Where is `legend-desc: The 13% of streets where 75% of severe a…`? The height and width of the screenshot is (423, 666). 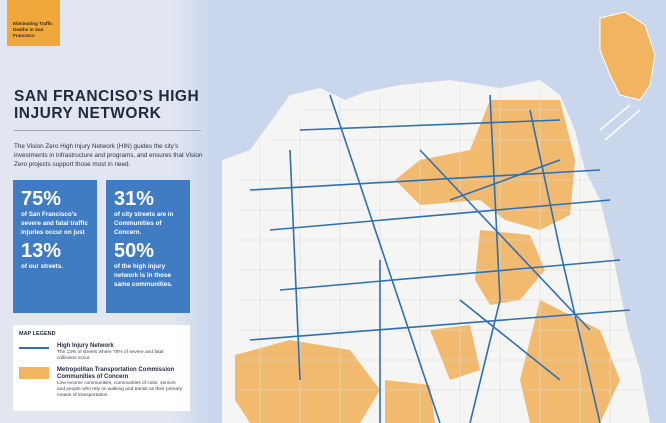
legend-desc: The 13% of streets where 75% of severe a… is located at coordinates (110, 355).